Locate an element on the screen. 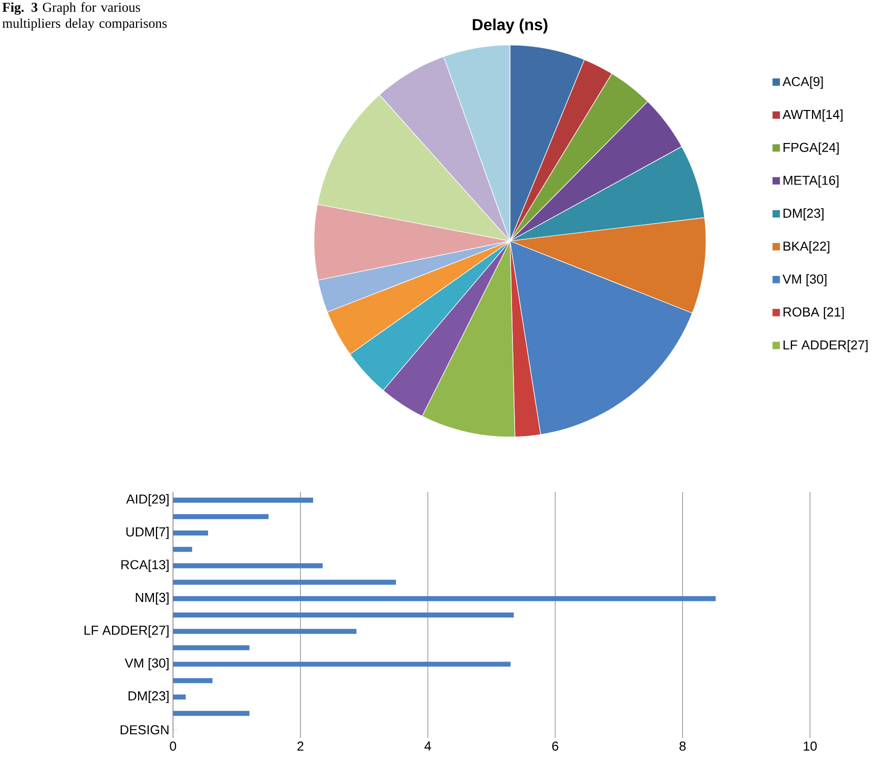 The width and height of the screenshot is (891, 762). legend-label: LF ADDER[27] is located at coordinates (826, 346).